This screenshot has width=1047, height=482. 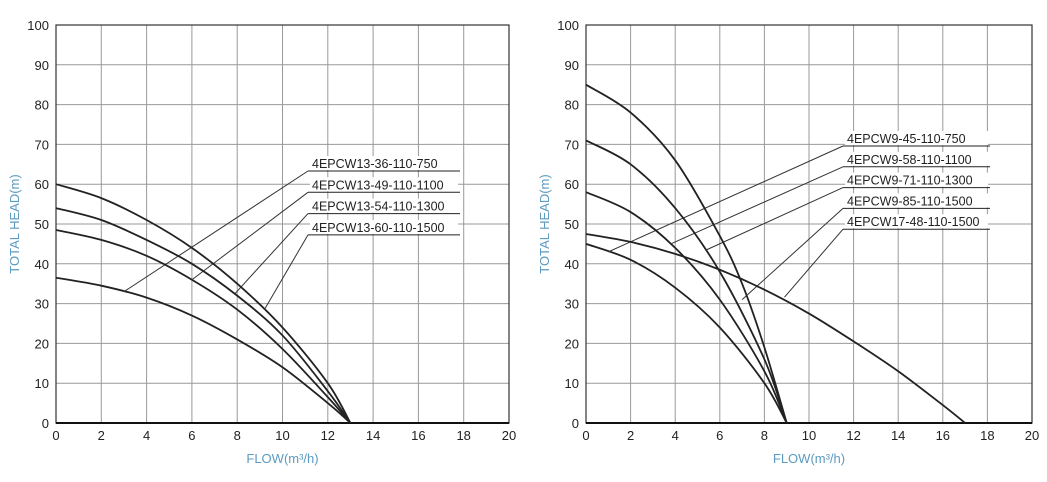 What do you see at coordinates (378, 207) in the screenshot?
I see `series-label: 4EPCW13-54-110-1300` at bounding box center [378, 207].